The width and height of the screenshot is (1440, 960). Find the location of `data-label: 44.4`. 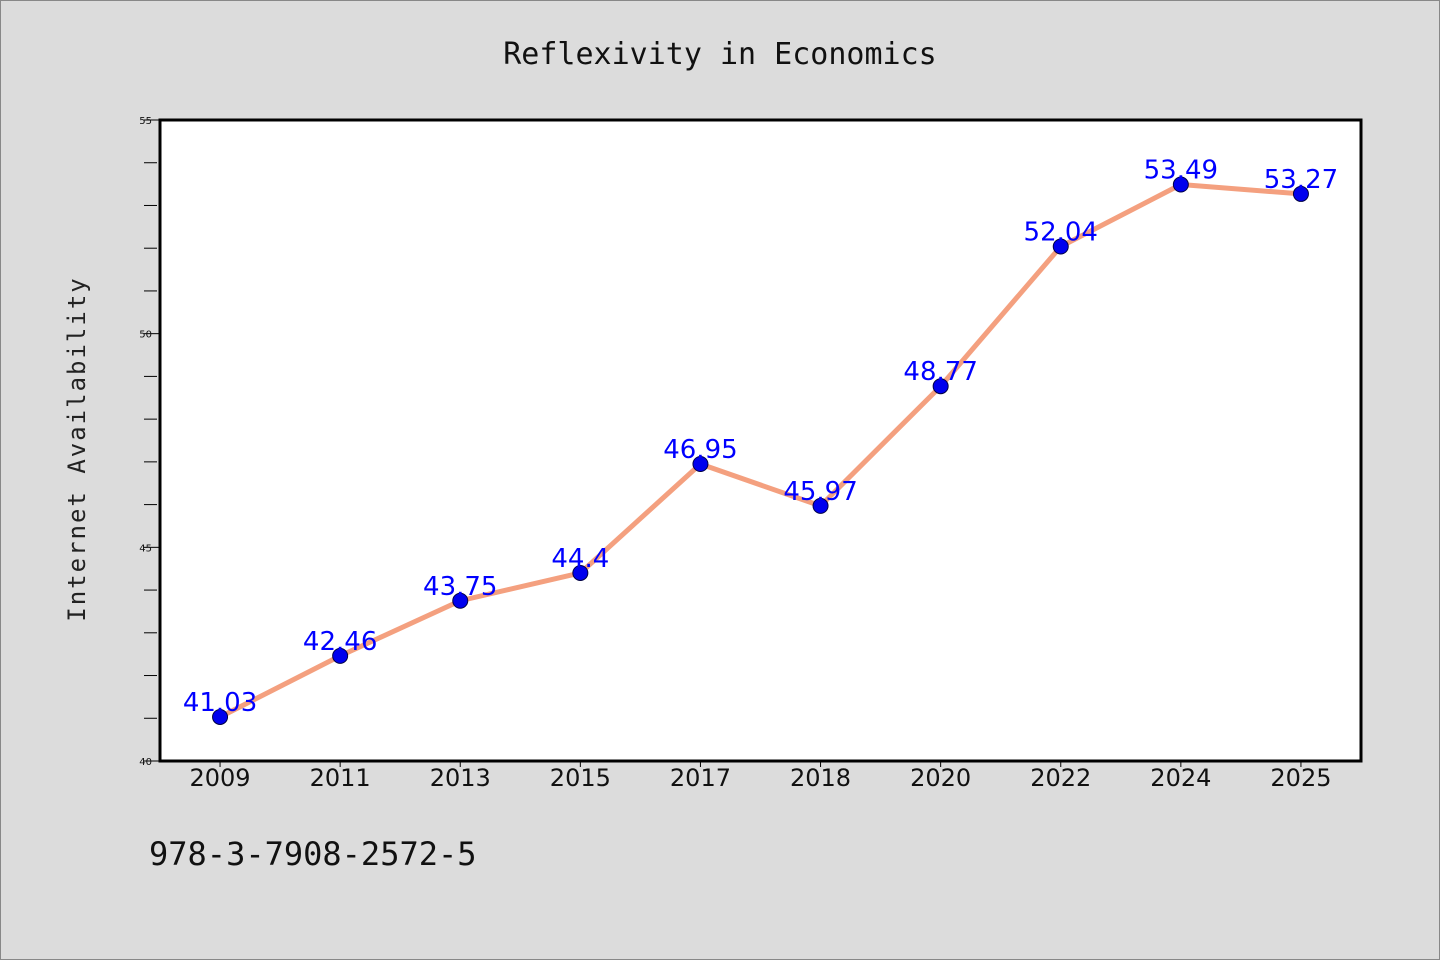

data-label: 44.4 is located at coordinates (580, 559).